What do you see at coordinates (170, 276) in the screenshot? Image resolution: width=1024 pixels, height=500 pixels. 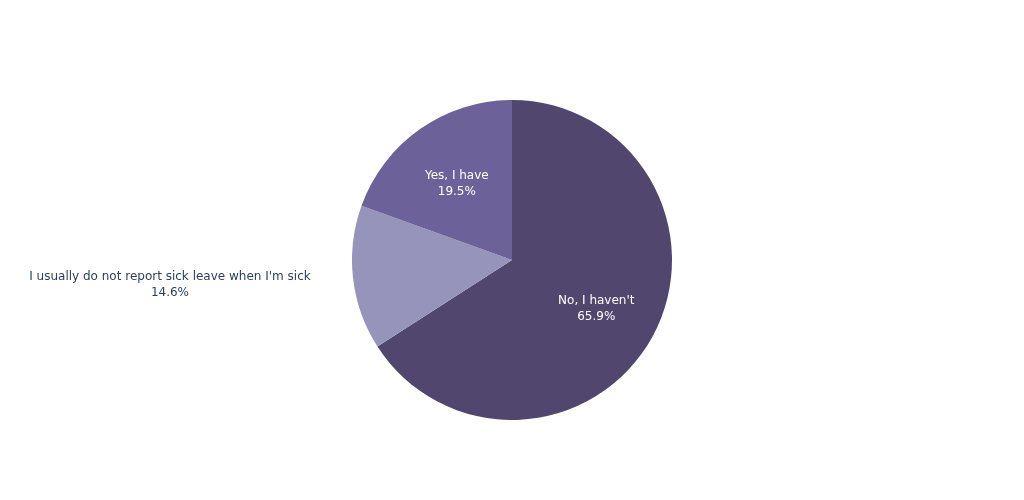 I see `slice-label: I usually do not report sick leave when I'm sick` at bounding box center [170, 276].